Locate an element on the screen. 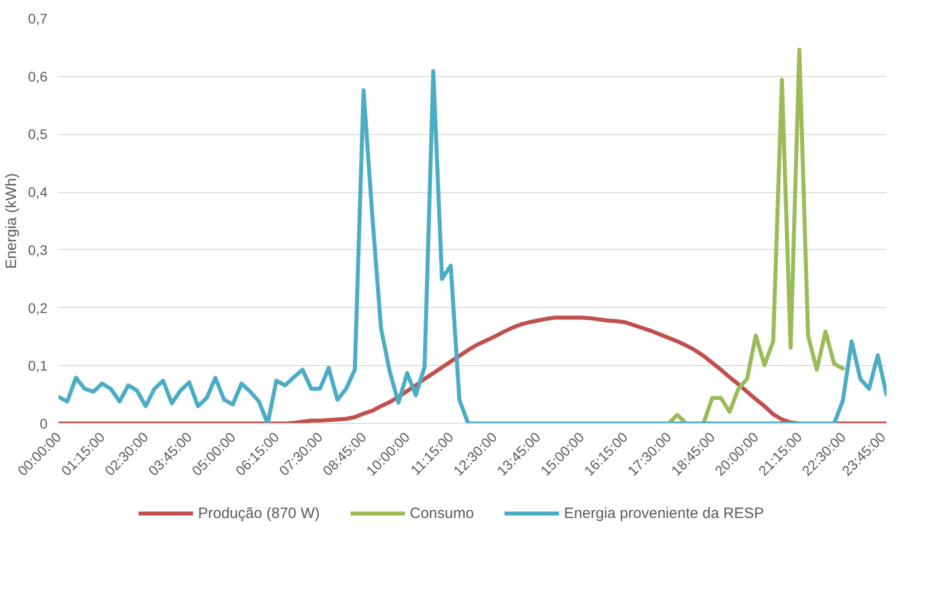  y-axis-title: Energia (kWh) is located at coordinates (11, 221).